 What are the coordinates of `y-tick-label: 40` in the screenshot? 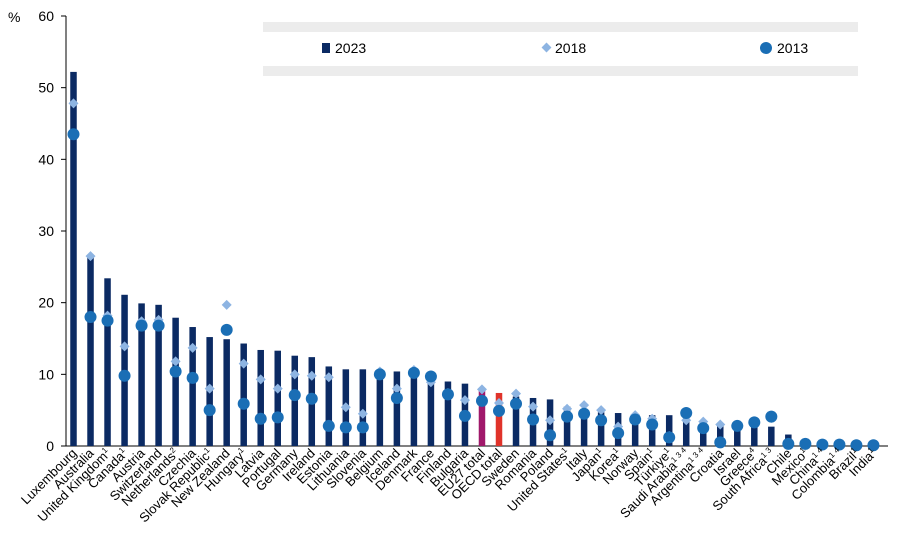 It's located at (46, 159).